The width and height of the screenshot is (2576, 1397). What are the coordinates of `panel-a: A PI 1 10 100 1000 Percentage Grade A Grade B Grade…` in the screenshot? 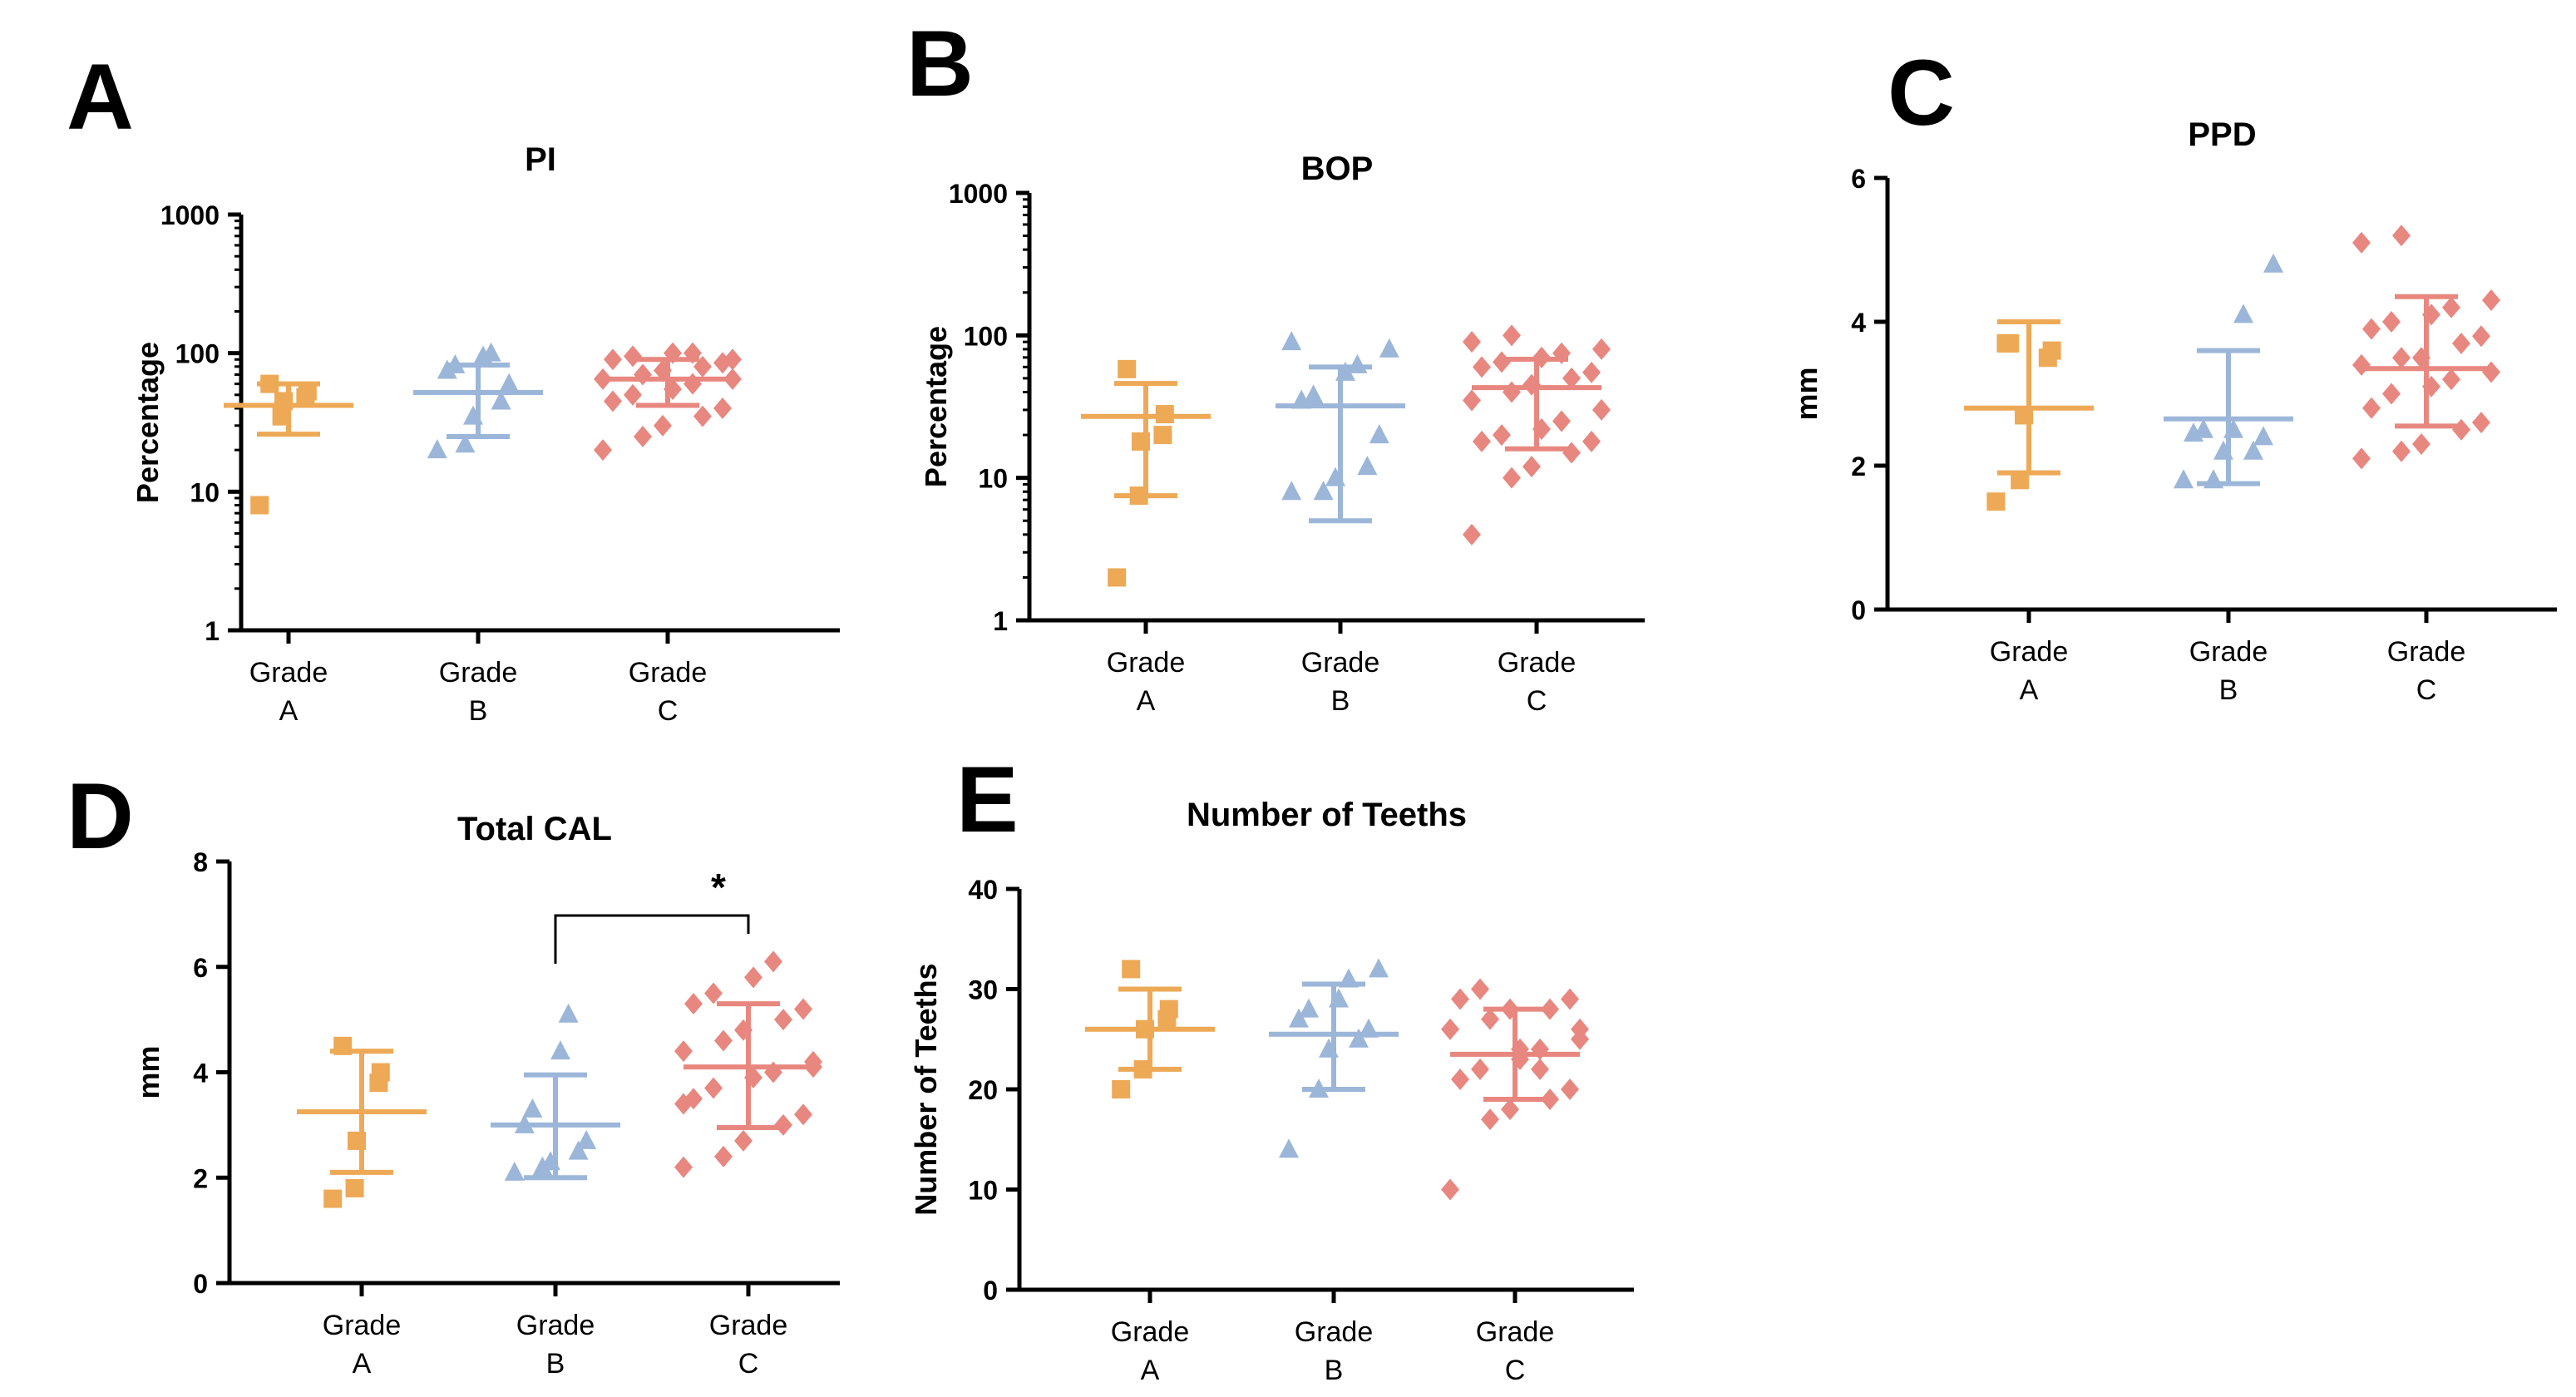 It's located at (453, 386).